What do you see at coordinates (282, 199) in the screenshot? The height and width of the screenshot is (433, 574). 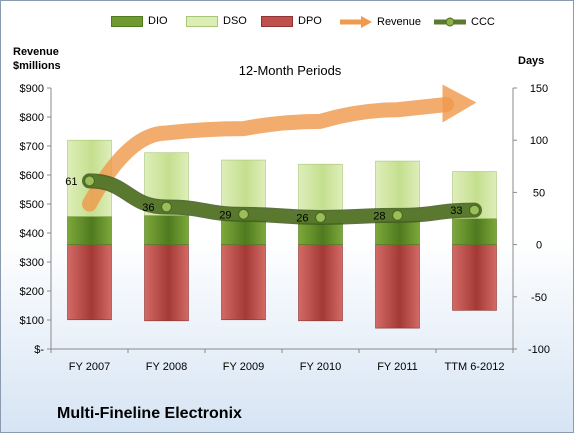 I see `ccc-line` at bounding box center [282, 199].